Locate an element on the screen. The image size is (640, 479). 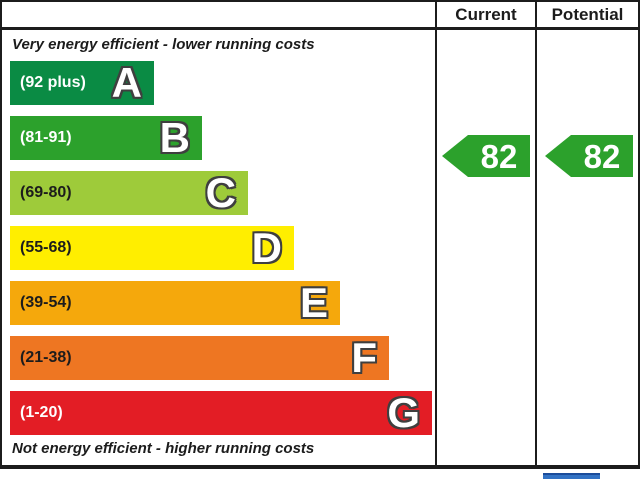
band-letter: E is located at coordinates (313, 302).